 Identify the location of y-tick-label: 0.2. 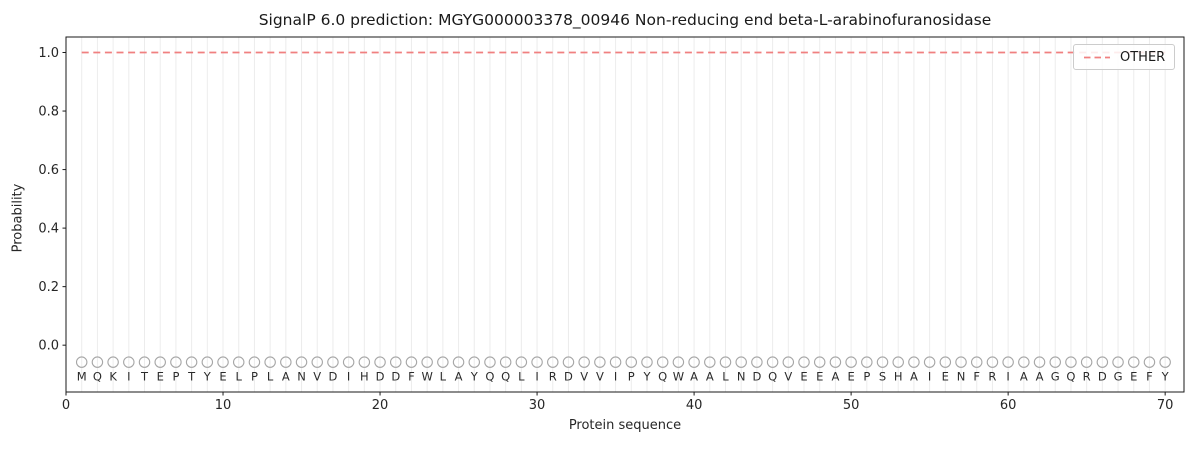
(48, 287).